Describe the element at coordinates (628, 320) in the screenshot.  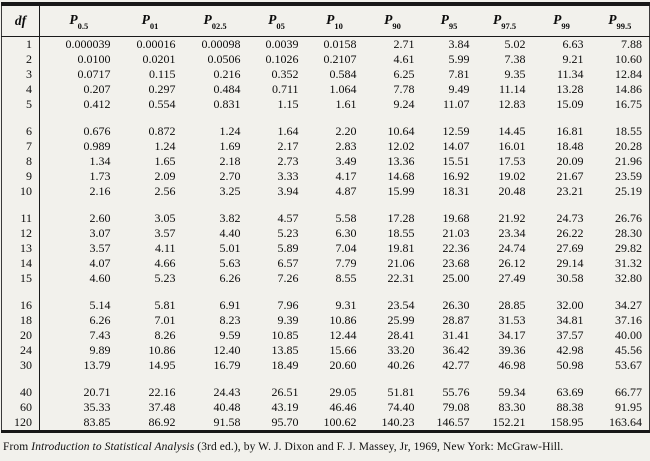
I see `value-cell: 37.16` at that location.